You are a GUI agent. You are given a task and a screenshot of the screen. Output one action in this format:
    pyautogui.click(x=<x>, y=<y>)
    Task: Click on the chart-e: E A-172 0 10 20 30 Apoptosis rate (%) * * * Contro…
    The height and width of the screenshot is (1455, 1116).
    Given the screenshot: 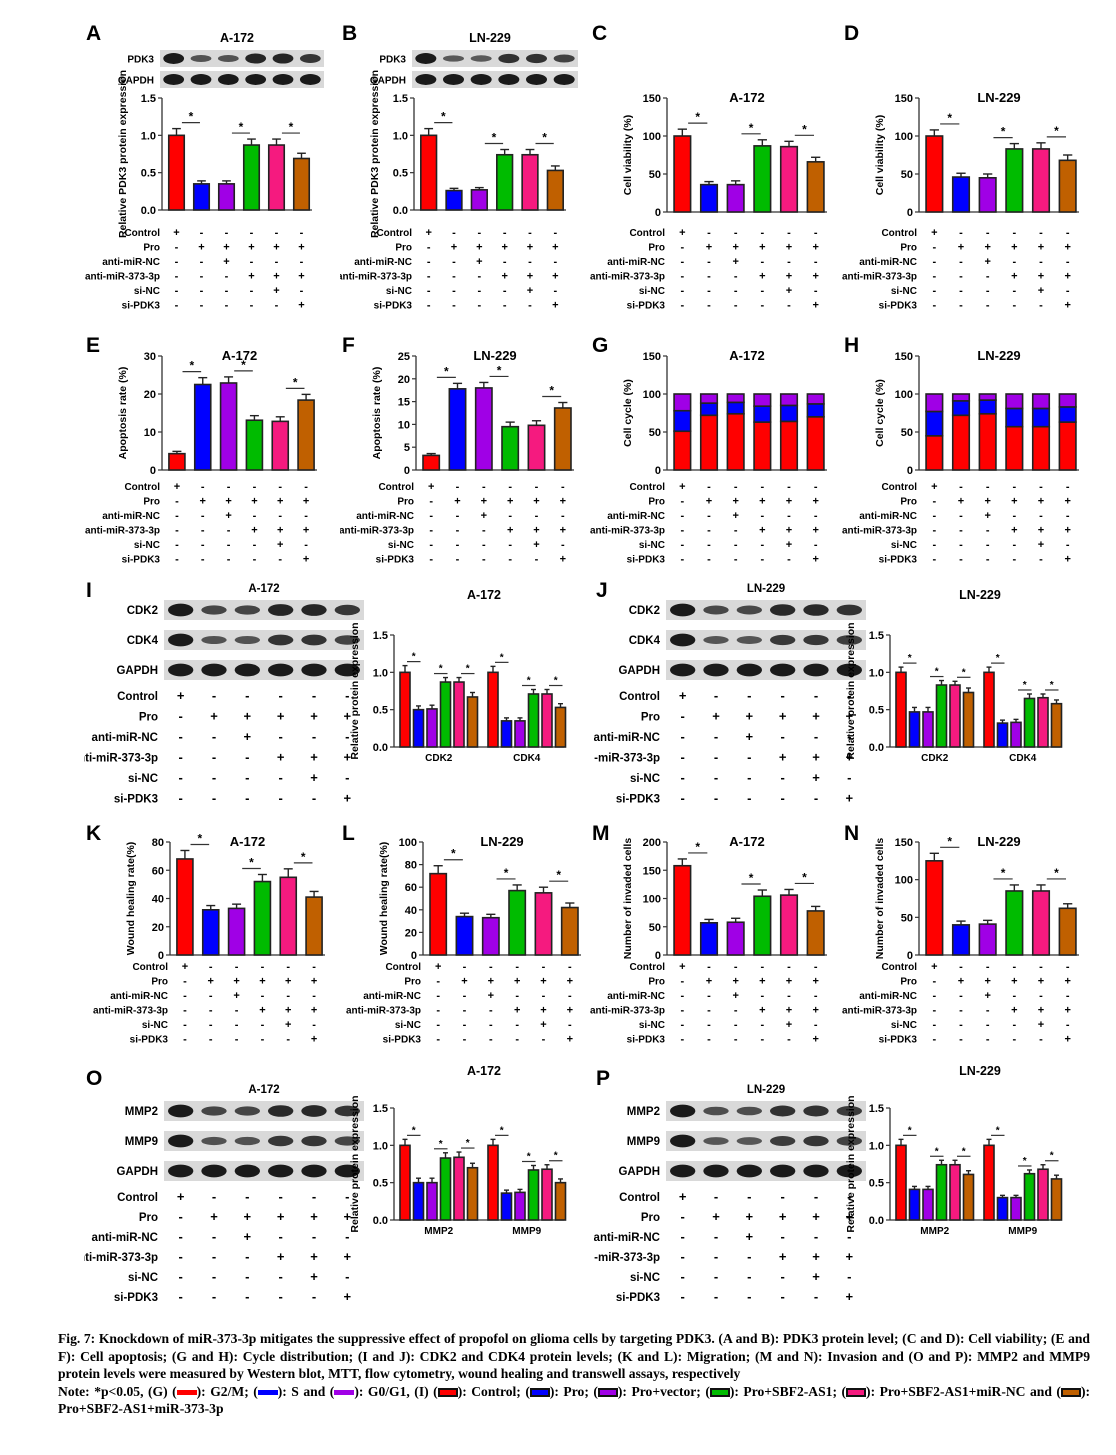 What is the action you would take?
    pyautogui.click(x=201, y=450)
    